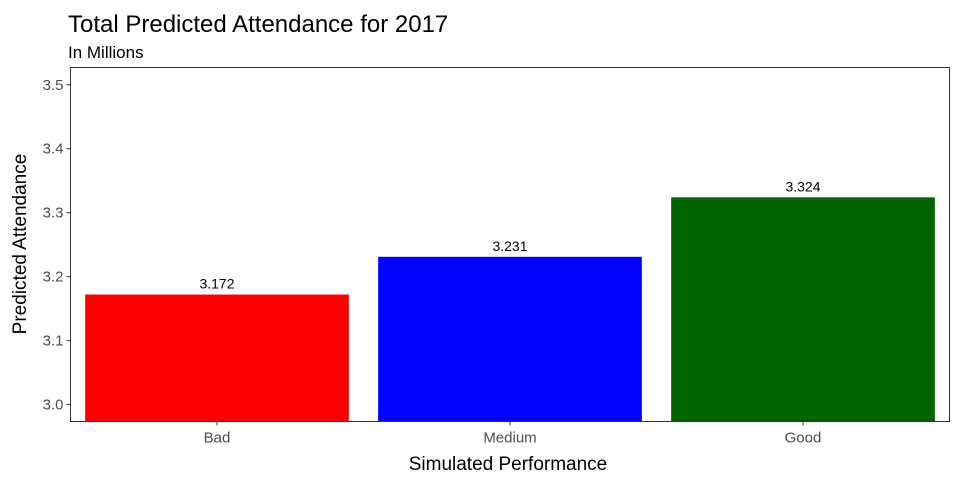 The width and height of the screenshot is (960, 480). Describe the element at coordinates (217, 358) in the screenshot. I see `bar-bad` at that location.